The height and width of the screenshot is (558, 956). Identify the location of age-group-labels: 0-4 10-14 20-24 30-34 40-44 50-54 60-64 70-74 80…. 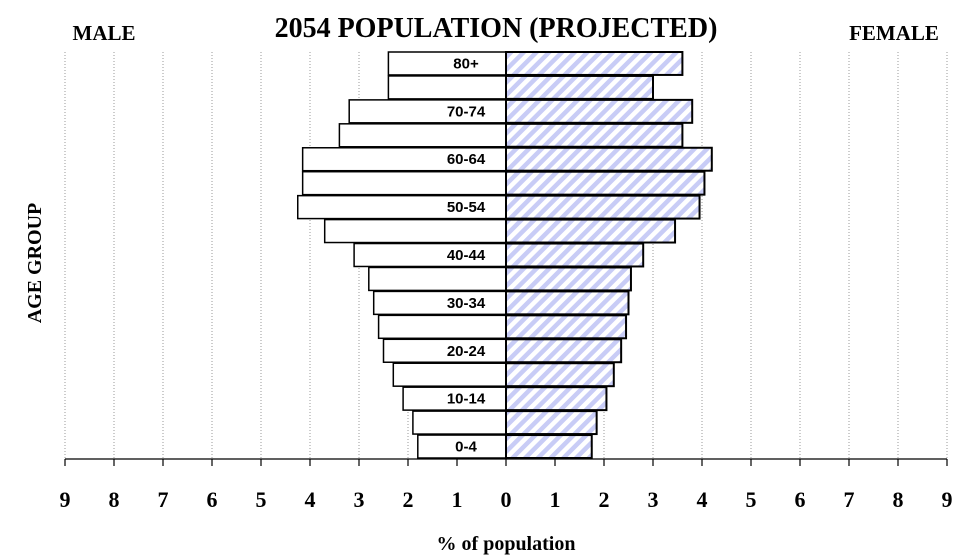
(466, 255).